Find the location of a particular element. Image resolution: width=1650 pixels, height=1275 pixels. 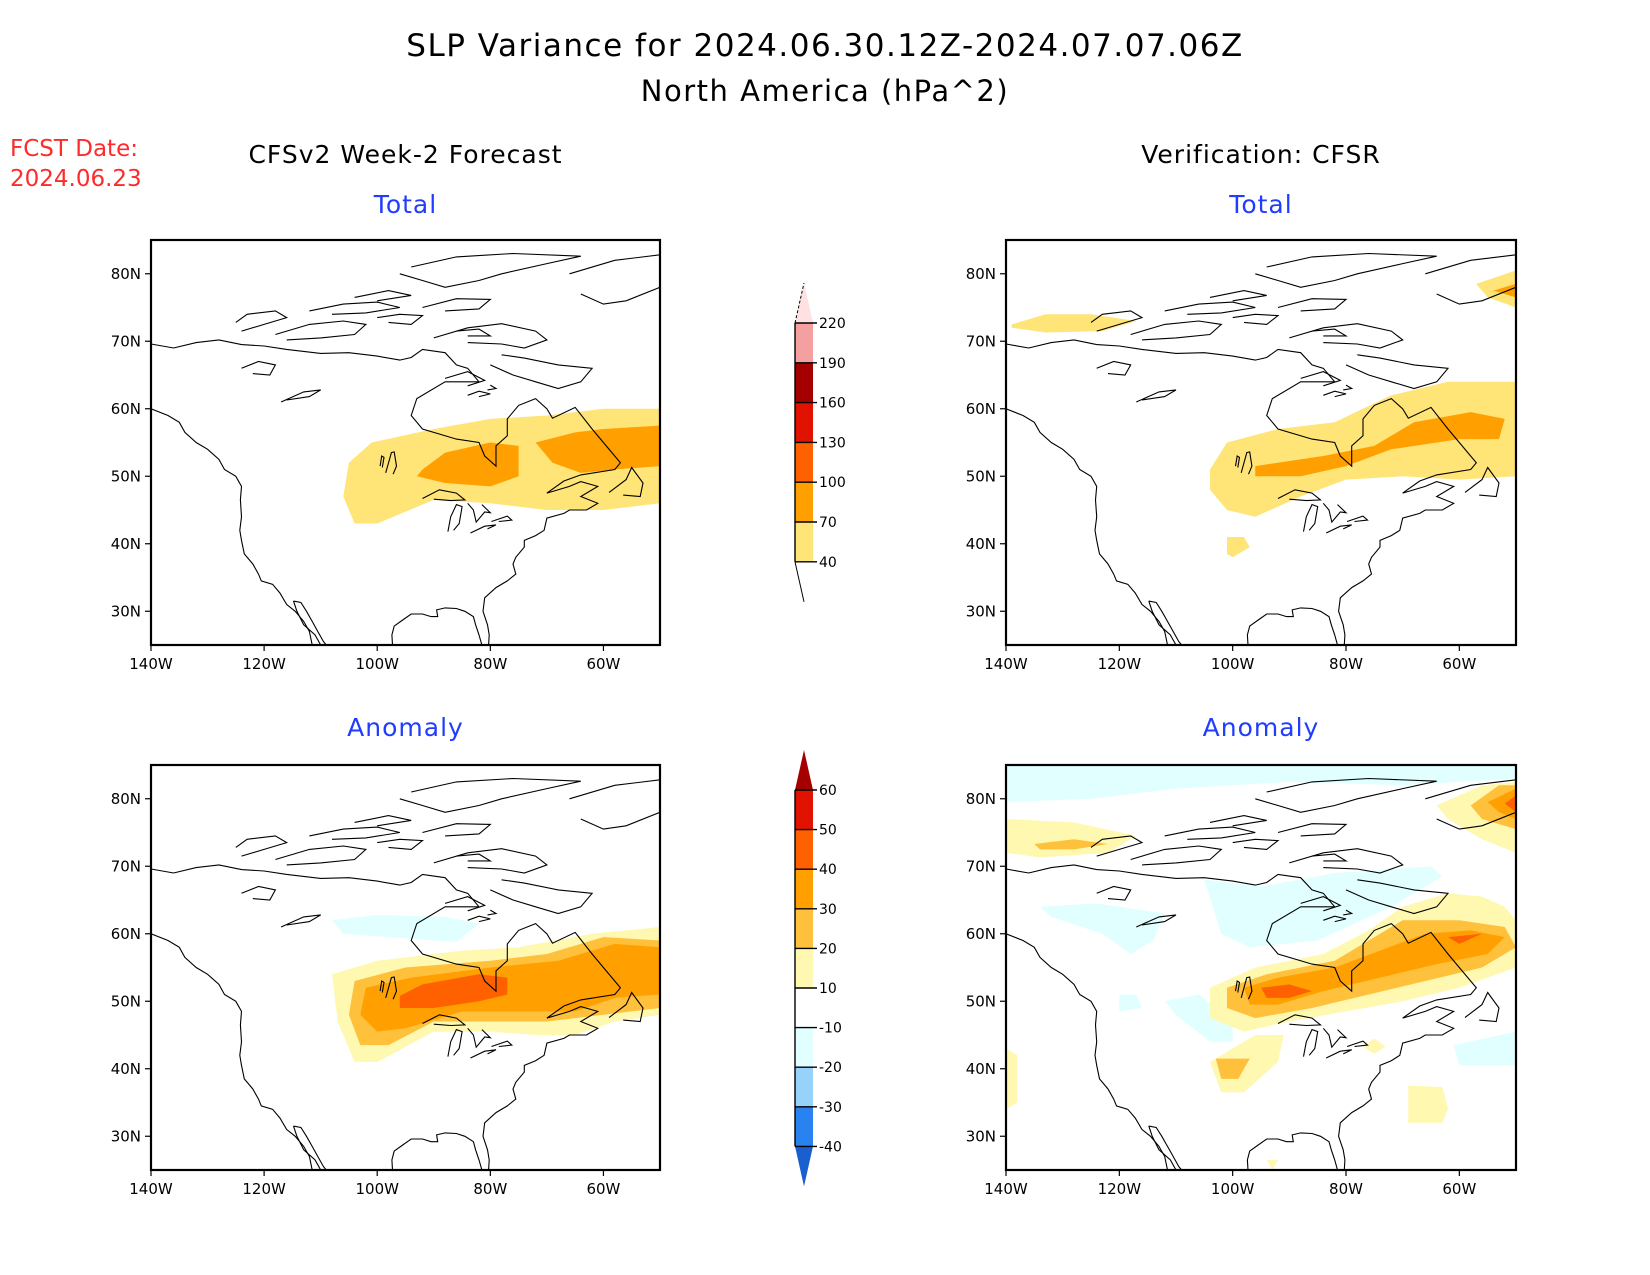

x-tick-label: 60W is located at coordinates (603, 1189).